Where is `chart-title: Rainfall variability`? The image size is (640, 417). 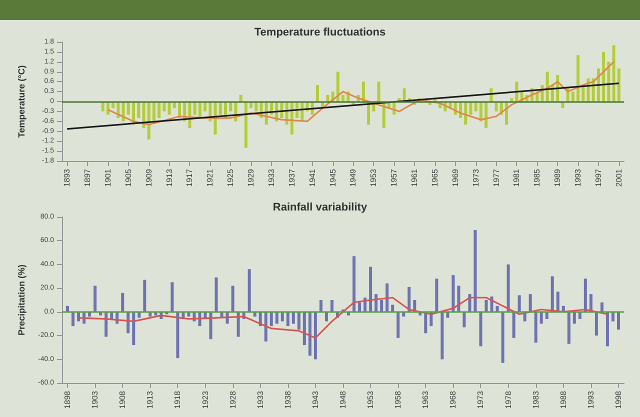 chart-title: Rainfall variability is located at coordinates (320, 208).